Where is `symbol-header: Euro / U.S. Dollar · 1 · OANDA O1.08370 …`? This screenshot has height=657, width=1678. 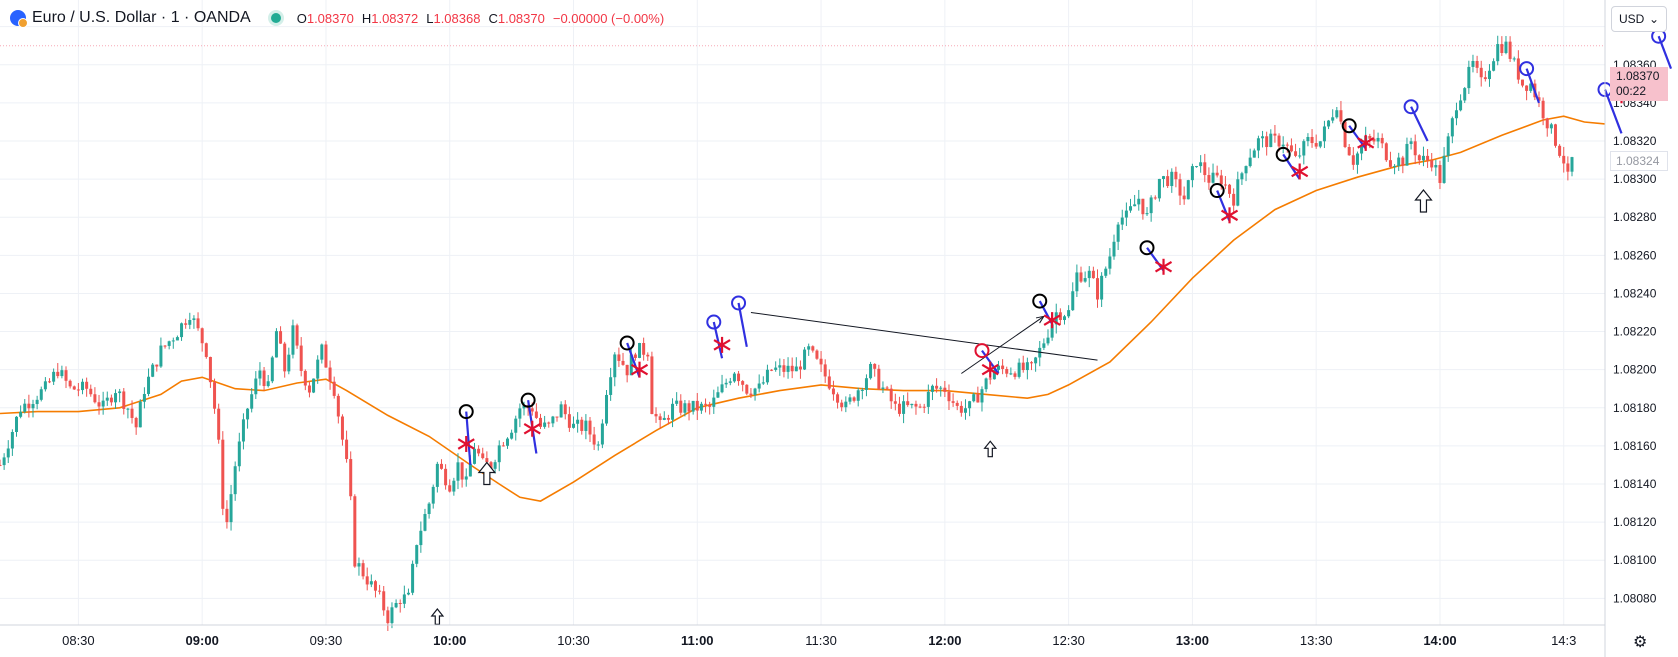
symbol-header: Euro / U.S. Dollar · 1 · OANDA O1.08370 … is located at coordinates (337, 18).